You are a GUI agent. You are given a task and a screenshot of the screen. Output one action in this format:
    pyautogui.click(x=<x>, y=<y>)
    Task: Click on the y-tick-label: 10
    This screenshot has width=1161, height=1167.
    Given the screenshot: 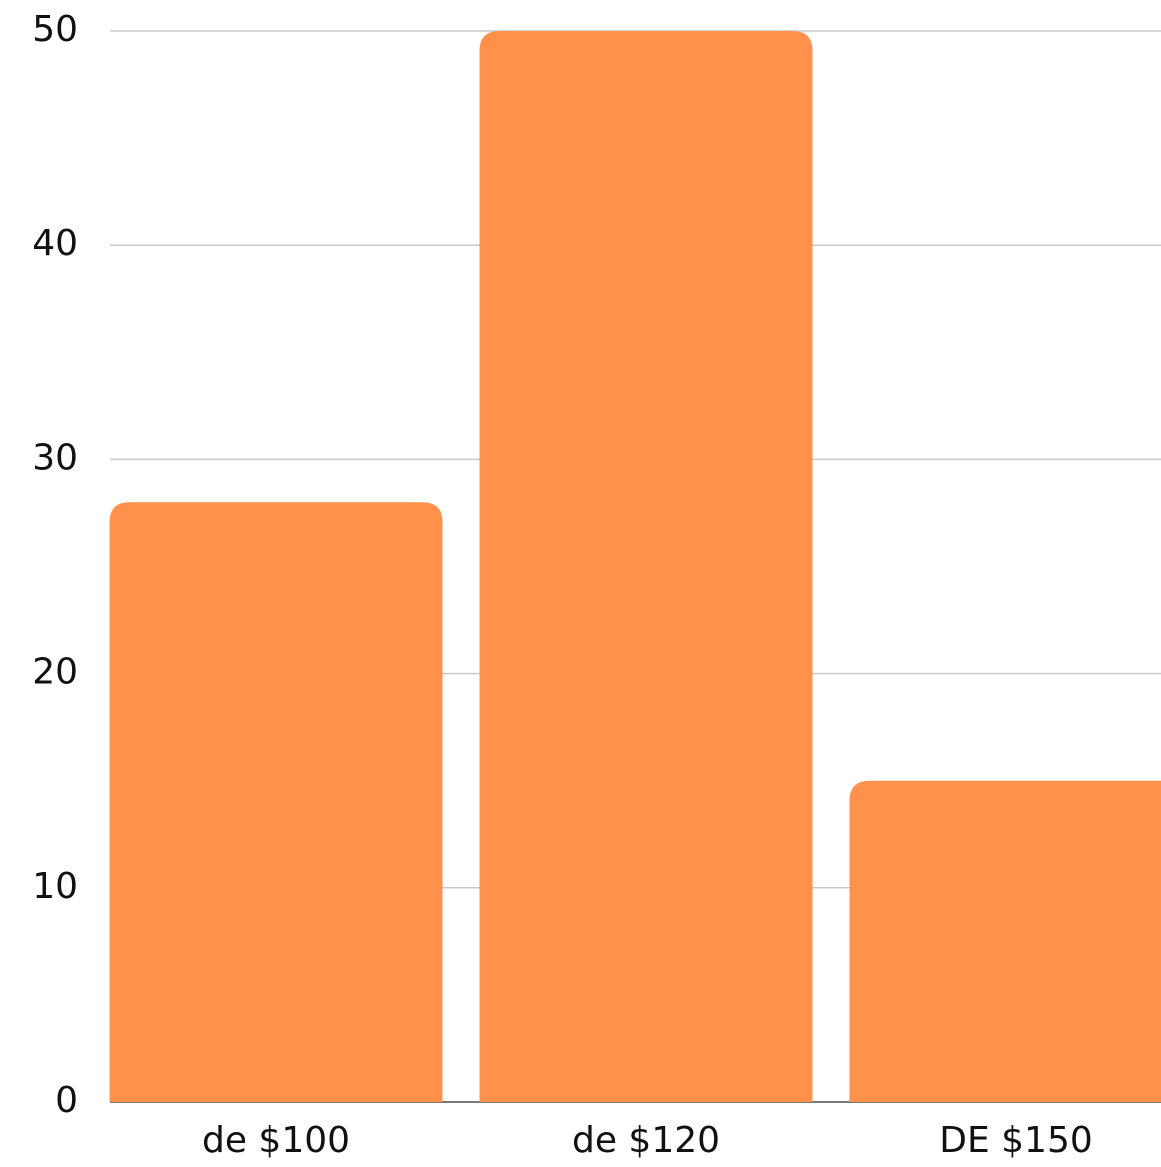 What is the action you would take?
    pyautogui.click(x=55, y=886)
    